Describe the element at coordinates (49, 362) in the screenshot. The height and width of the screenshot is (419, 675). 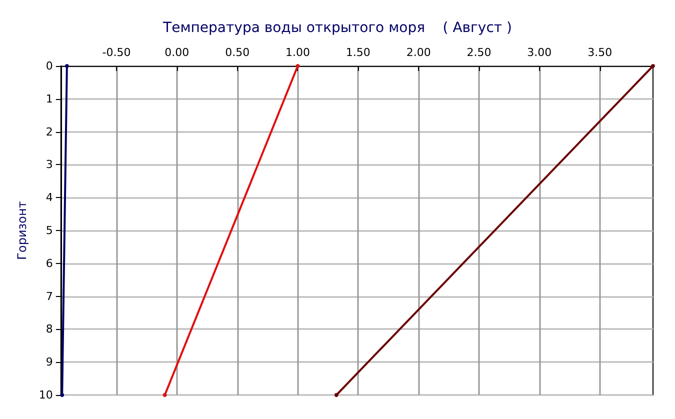
I see `y-tick-label: 9` at that location.